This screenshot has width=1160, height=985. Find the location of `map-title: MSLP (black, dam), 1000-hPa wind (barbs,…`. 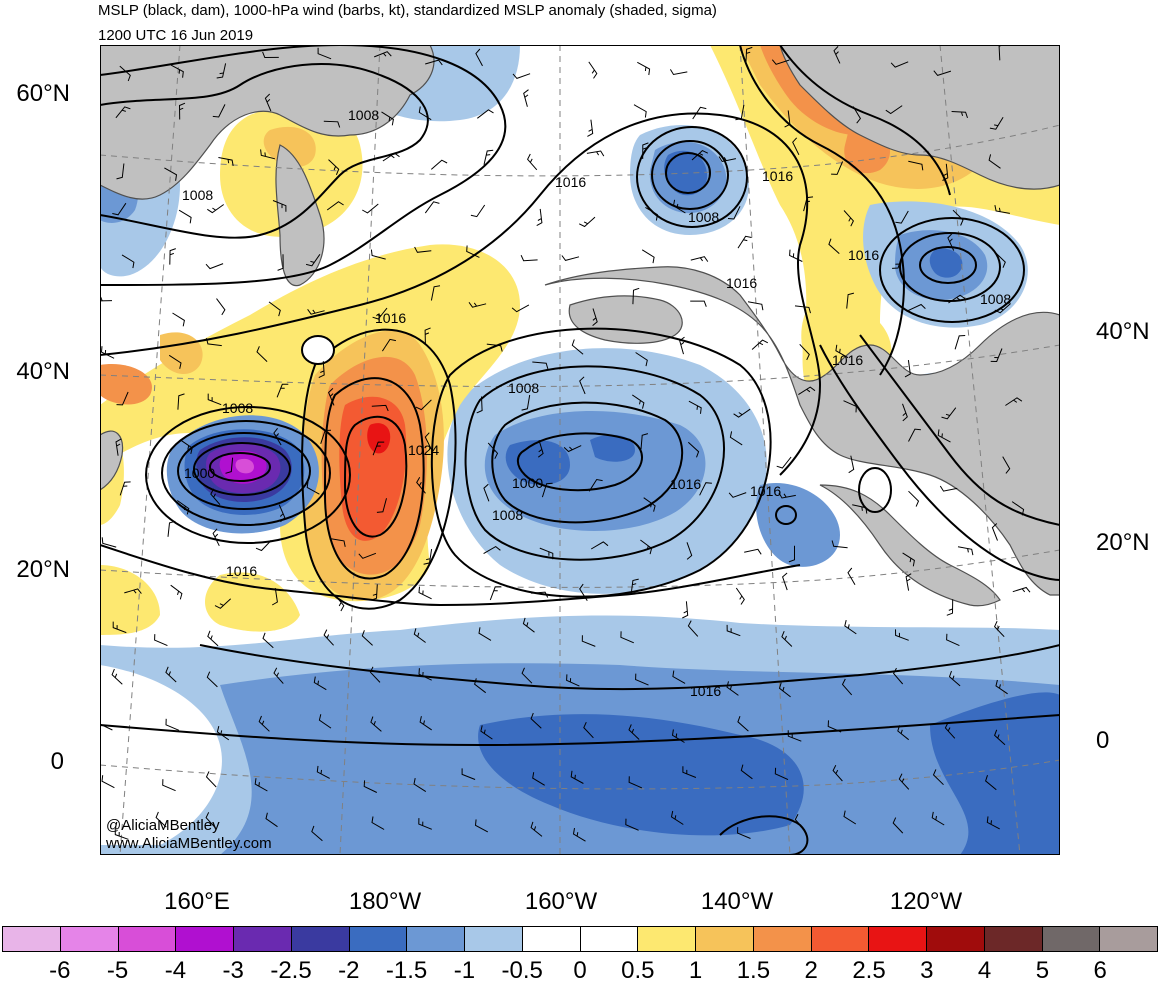

map-title: MSLP (black, dam), 1000-hPa wind (barbs,… is located at coordinates (407, 10).